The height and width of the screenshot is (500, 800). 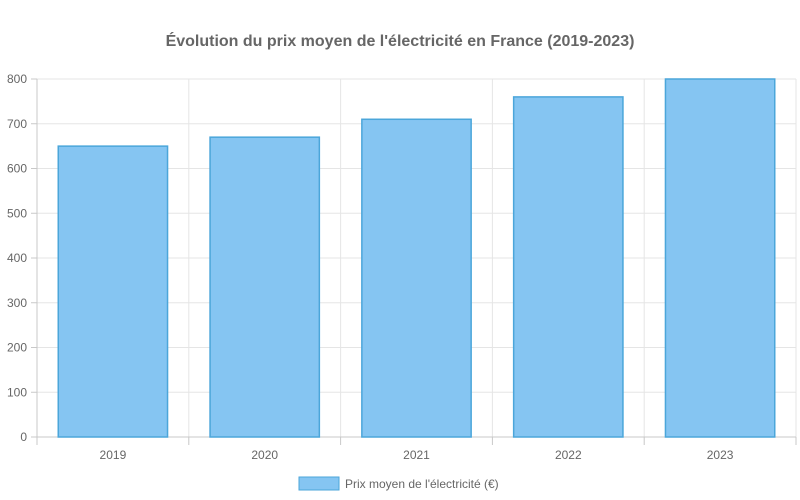 What do you see at coordinates (17, 258) in the screenshot?
I see `y-tick-label: 400` at bounding box center [17, 258].